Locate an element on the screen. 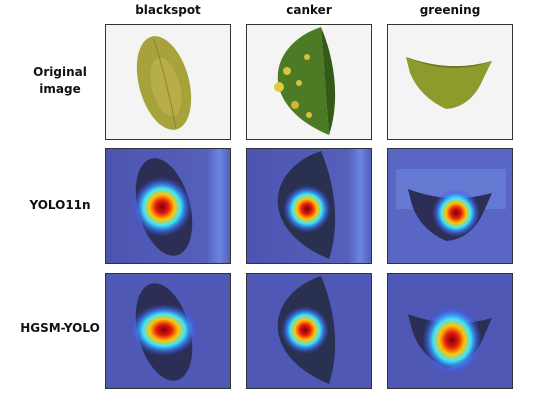 The width and height of the screenshot is (550, 407). column-header: greening is located at coordinates (450, 10).